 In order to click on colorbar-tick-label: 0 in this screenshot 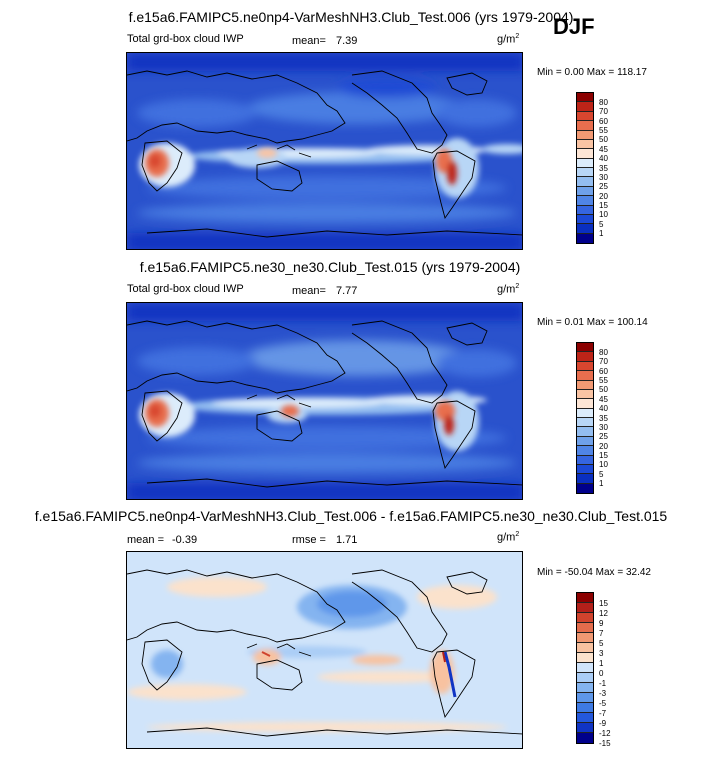, I will do `click(601, 673)`.